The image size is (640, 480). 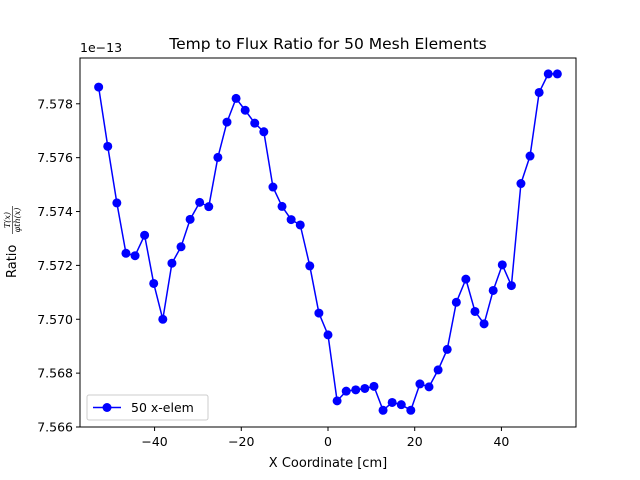 I want to click on legend-marker-sample, so click(x=107, y=407).